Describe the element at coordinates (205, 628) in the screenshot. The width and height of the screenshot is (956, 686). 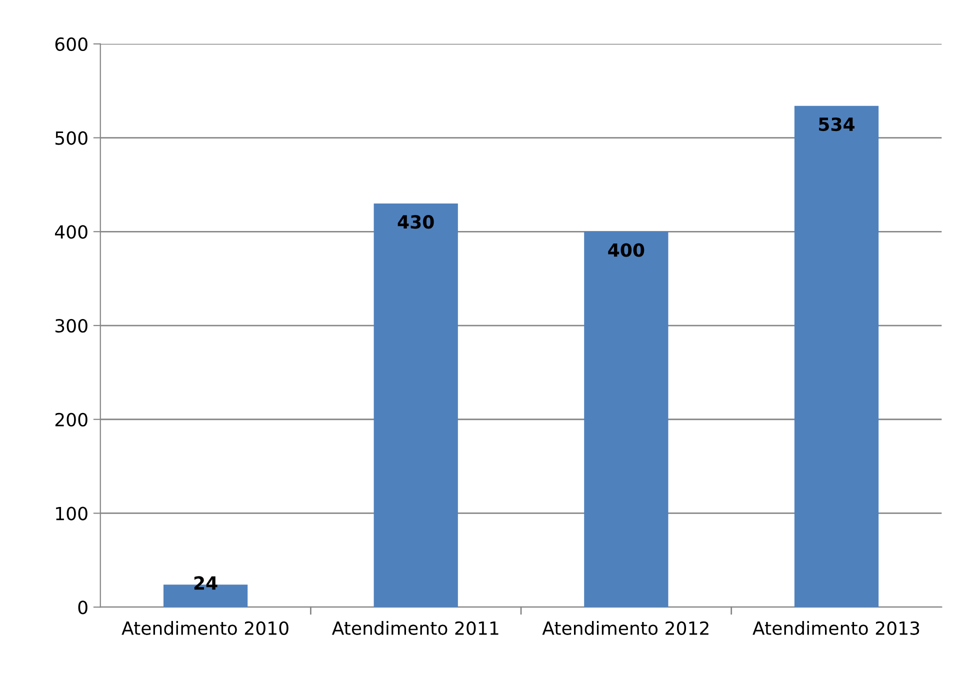
I see `x-tick-label: Atendimento 2010` at that location.